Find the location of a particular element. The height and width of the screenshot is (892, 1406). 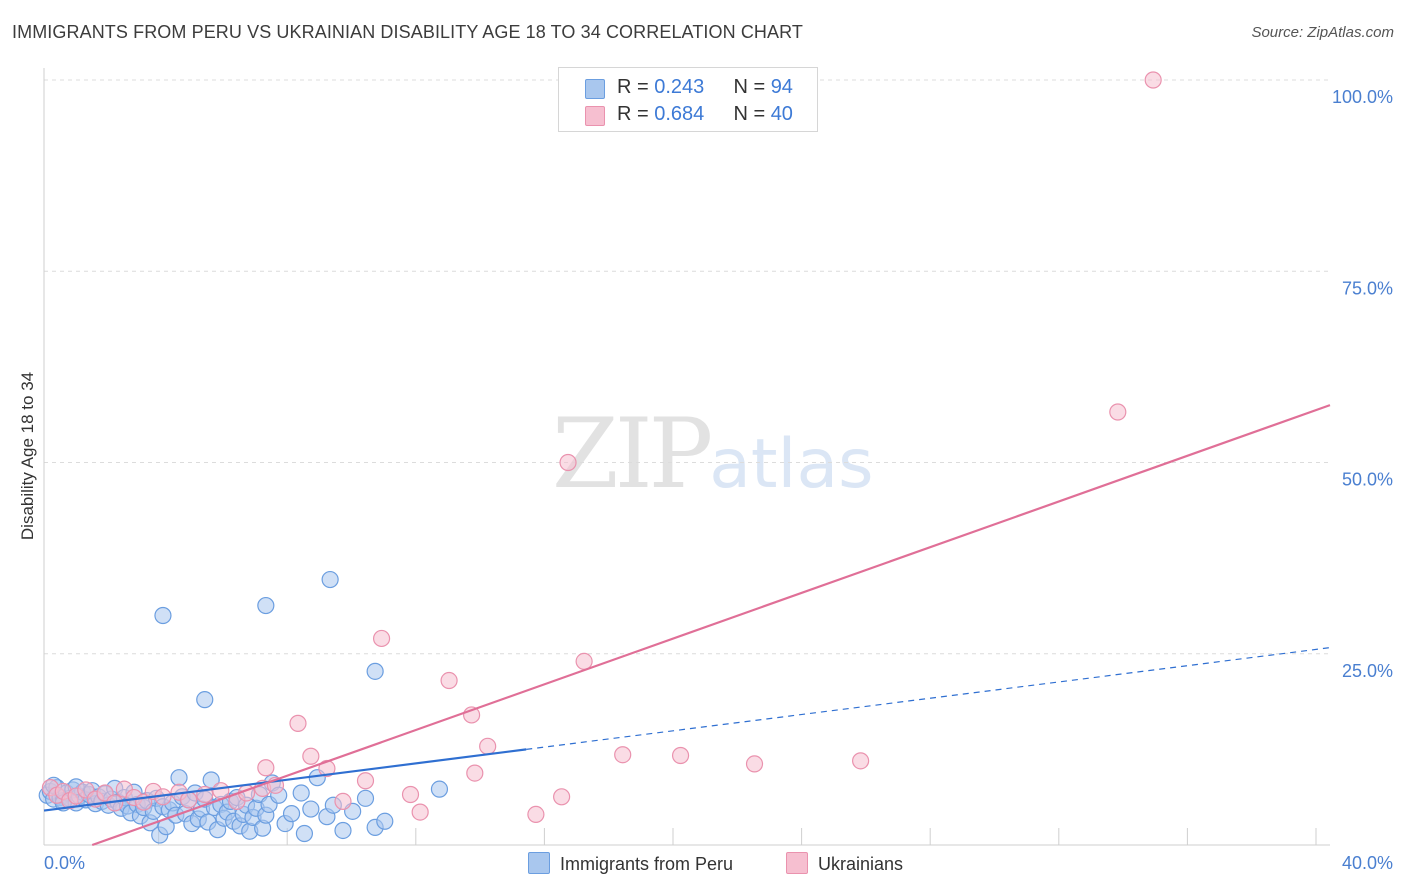

bottom-legend-swatch-peru is located at coordinates (539, 863).